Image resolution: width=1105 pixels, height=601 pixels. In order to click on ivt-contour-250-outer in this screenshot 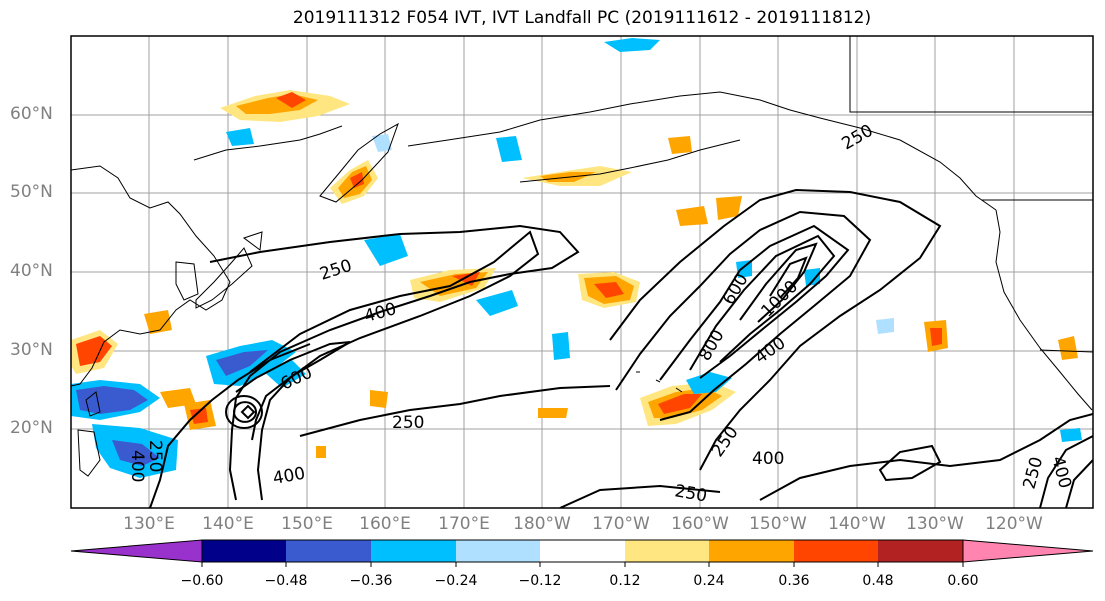, I will do `click(230, 425)`.